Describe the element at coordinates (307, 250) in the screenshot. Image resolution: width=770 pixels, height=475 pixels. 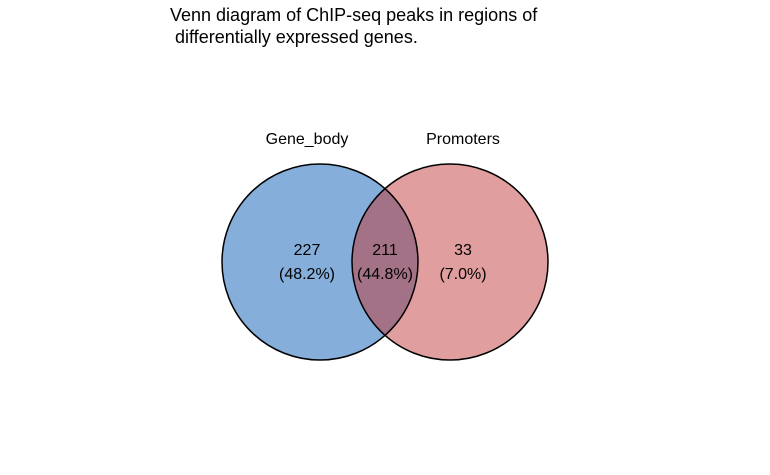
I see `left-only-count: 227` at that location.